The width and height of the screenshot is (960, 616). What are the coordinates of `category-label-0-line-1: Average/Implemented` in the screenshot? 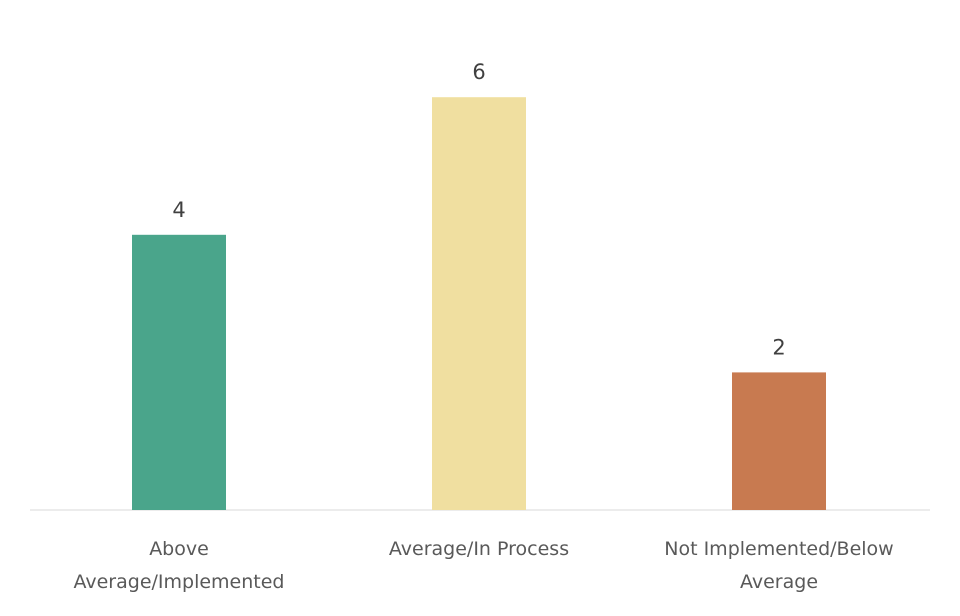 It's located at (178, 582).